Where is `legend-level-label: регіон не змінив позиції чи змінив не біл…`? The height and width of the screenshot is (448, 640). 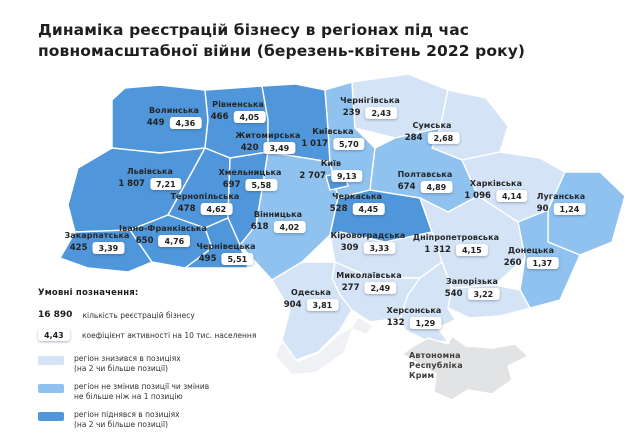
legend-level-label: регіон не змінив позиції чи змінив не біл… is located at coordinates (142, 391).